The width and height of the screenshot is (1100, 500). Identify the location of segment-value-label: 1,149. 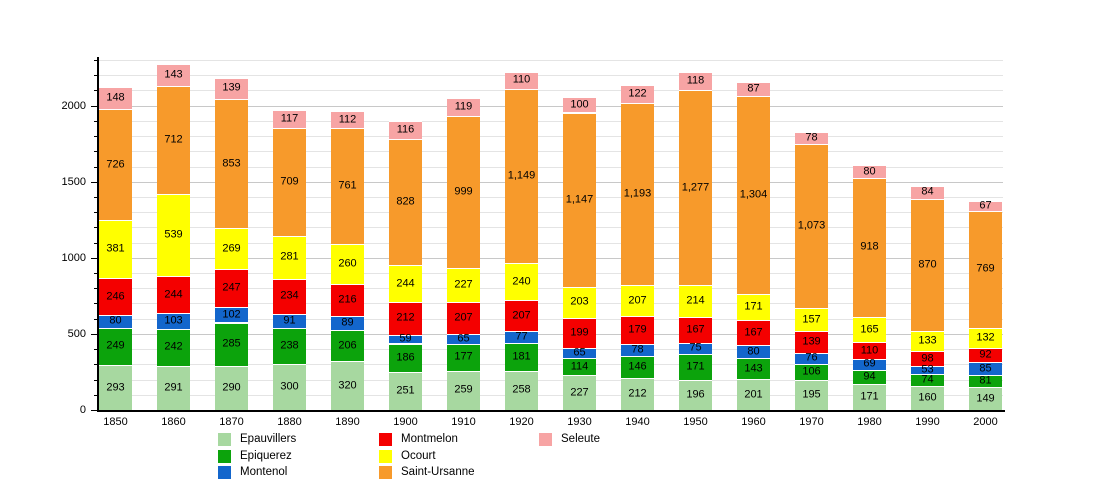
(521, 175).